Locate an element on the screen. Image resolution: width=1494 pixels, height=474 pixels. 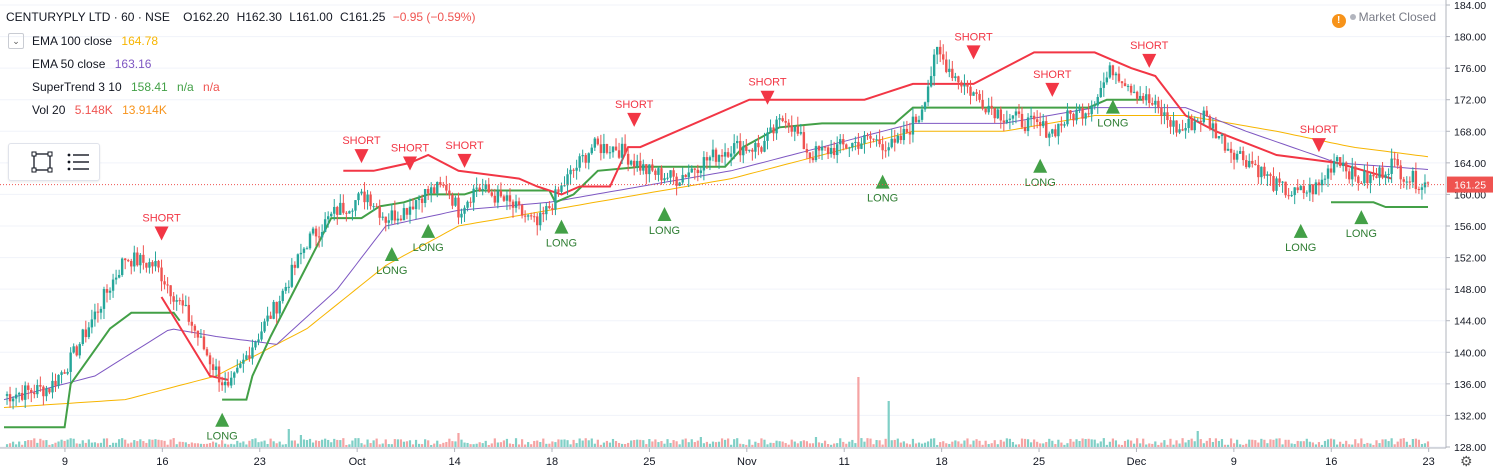
market-status: ! Market Closed is located at coordinates (1383, 19).